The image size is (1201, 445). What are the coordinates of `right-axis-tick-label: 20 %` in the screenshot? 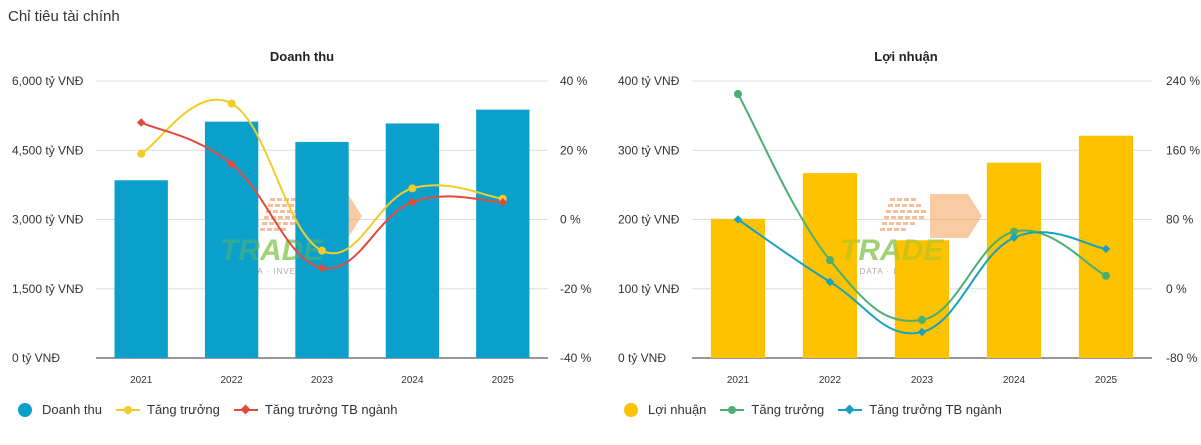 It's located at (574, 150).